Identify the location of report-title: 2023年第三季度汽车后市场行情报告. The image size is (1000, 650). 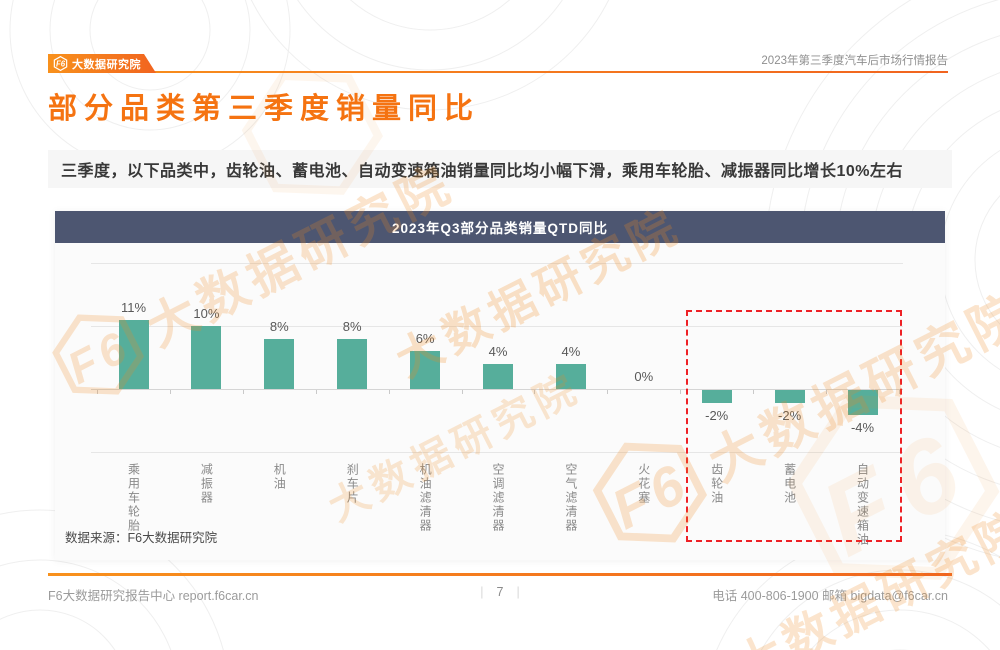
(854, 61).